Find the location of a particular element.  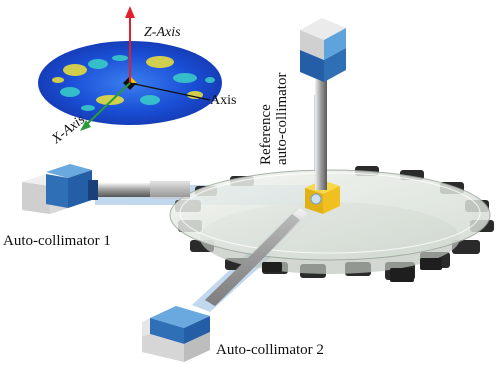

z-axis-label: Z-Axis is located at coordinates (162, 32).